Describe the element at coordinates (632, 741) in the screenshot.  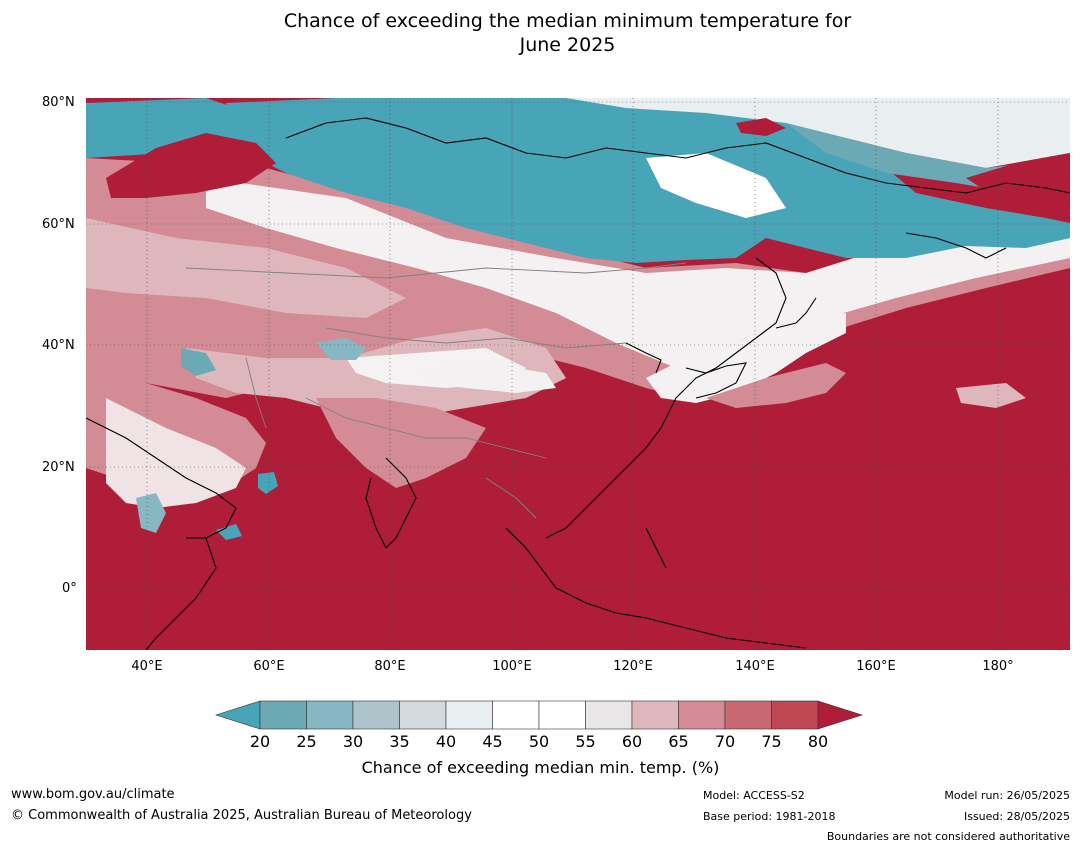
I see `colorbar-tick-60: 60` at that location.